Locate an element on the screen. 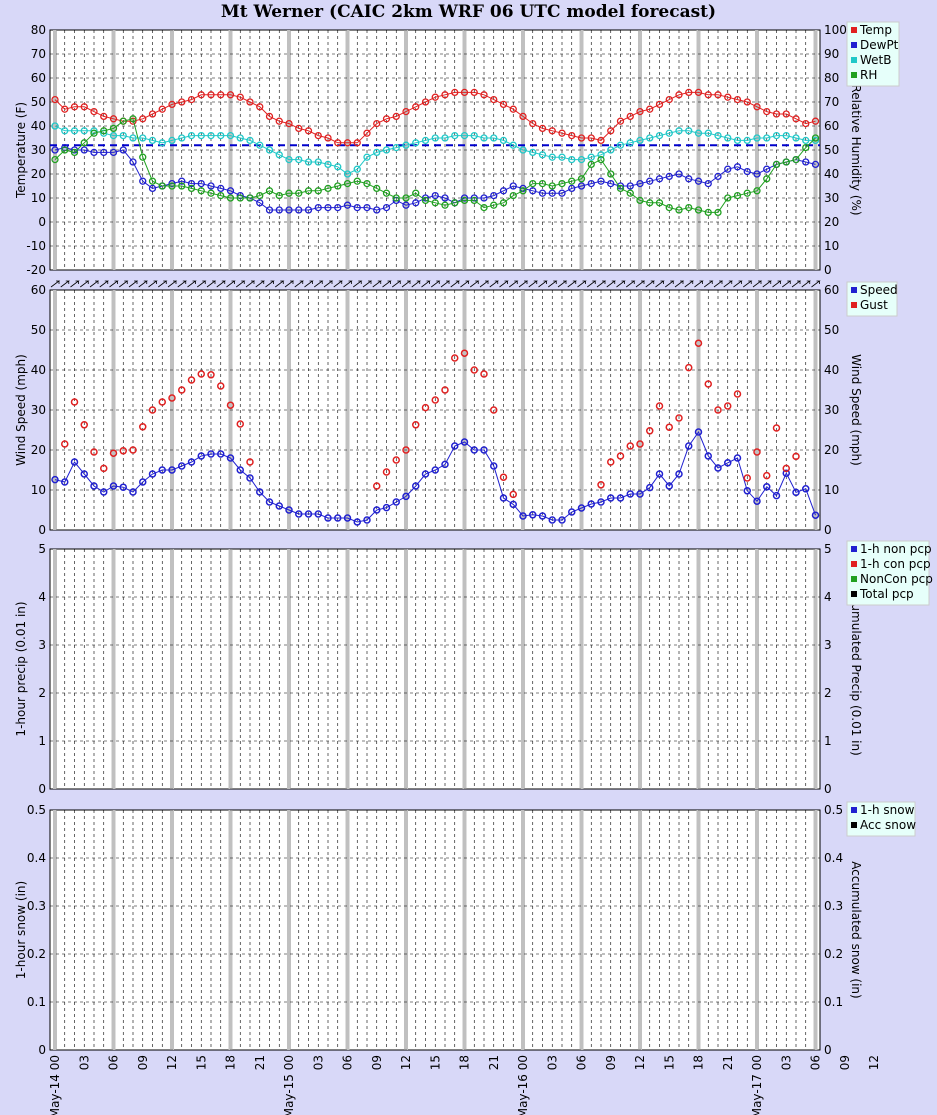  y2-tick-label: 10 is located at coordinates (831, 490).